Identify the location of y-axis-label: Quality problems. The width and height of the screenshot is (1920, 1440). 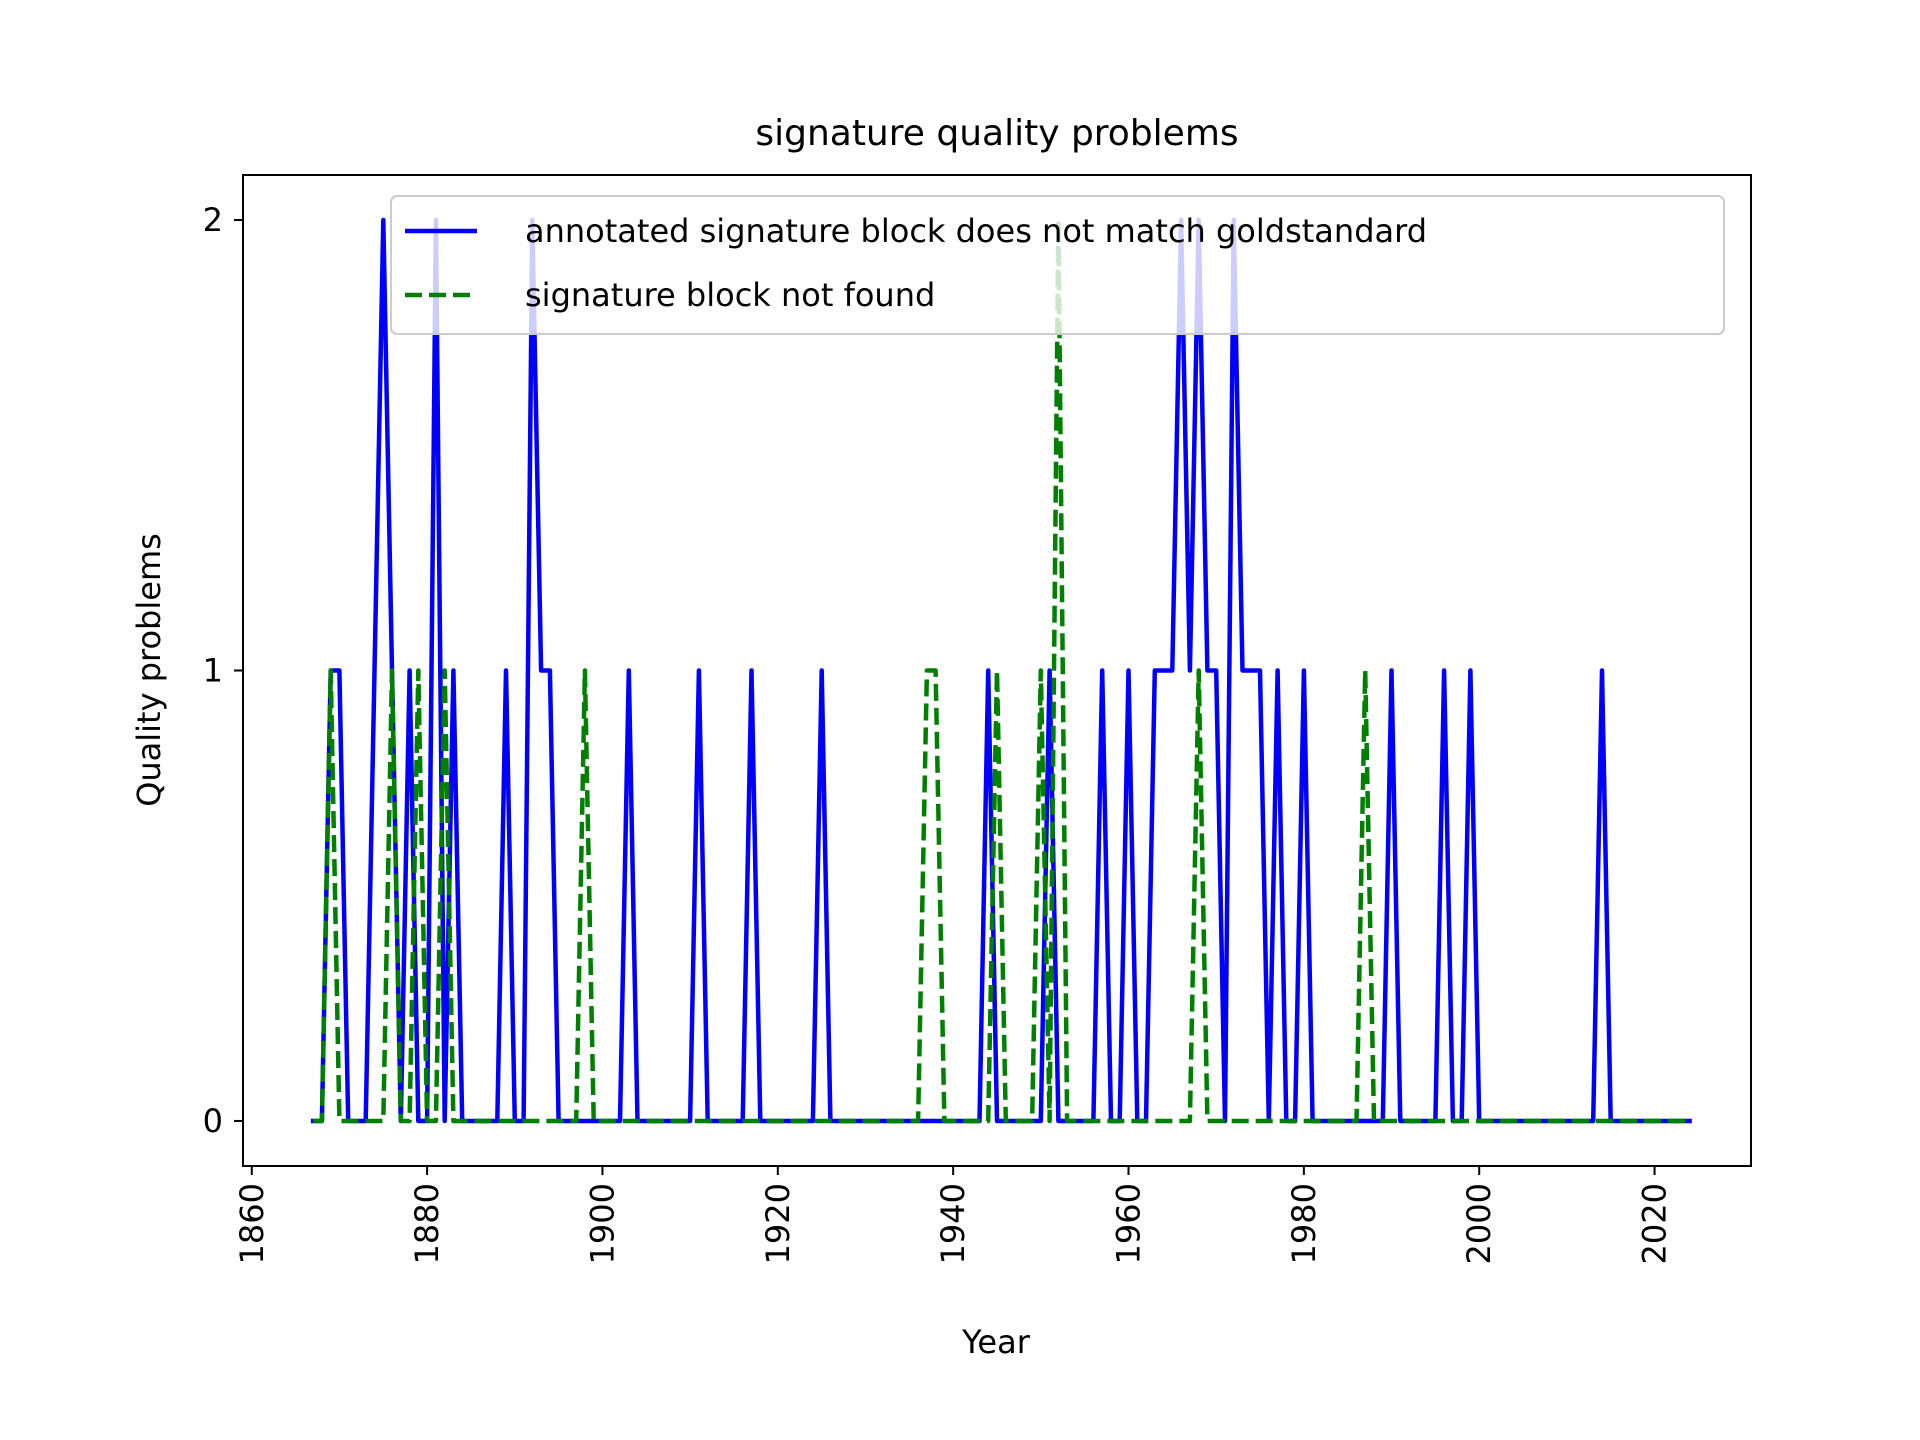
(149, 670).